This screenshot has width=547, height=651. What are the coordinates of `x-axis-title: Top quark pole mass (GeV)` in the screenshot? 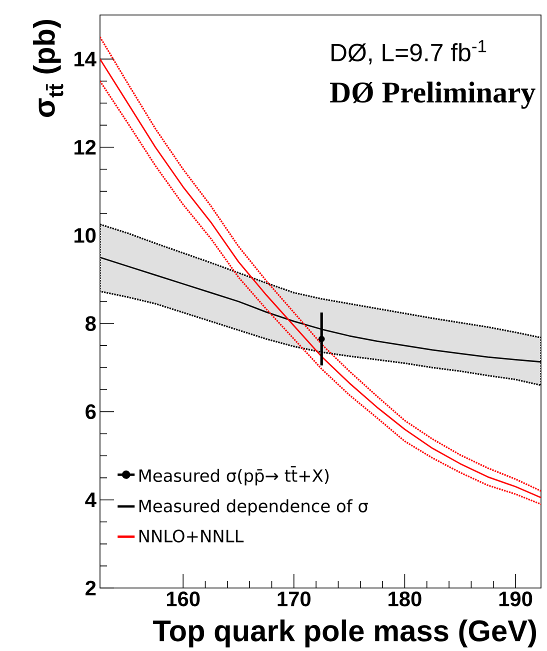 It's located at (344, 634).